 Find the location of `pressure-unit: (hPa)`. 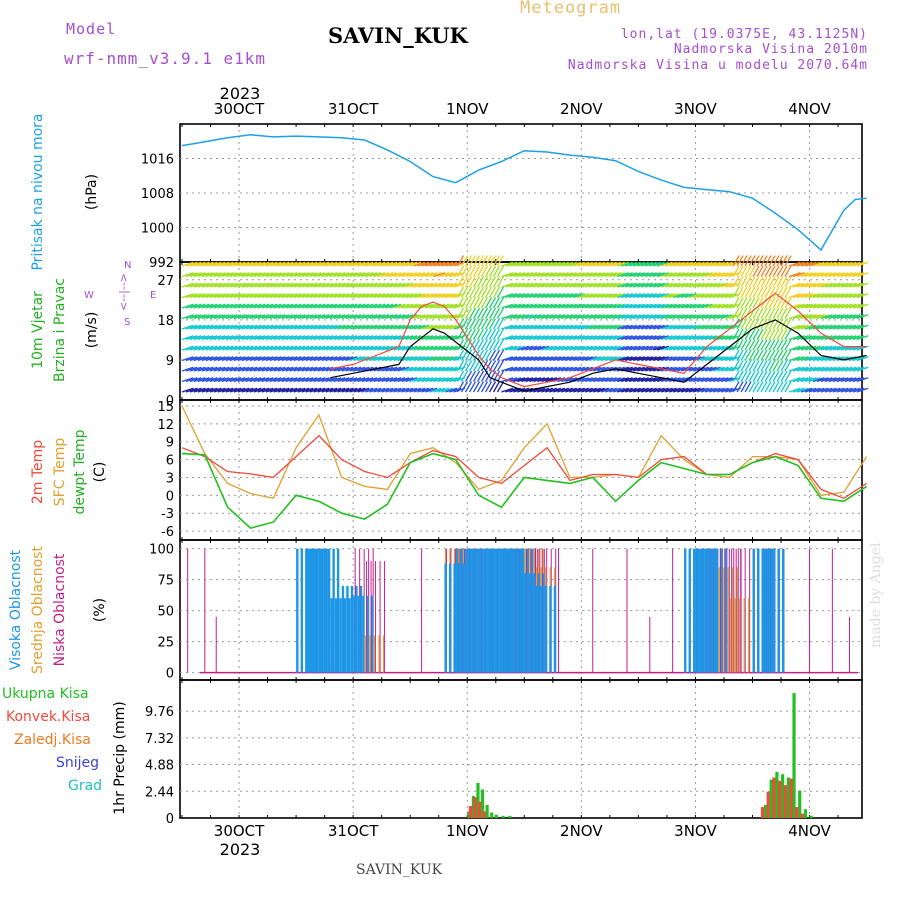

pressure-unit: (hPa) is located at coordinates (92, 192).